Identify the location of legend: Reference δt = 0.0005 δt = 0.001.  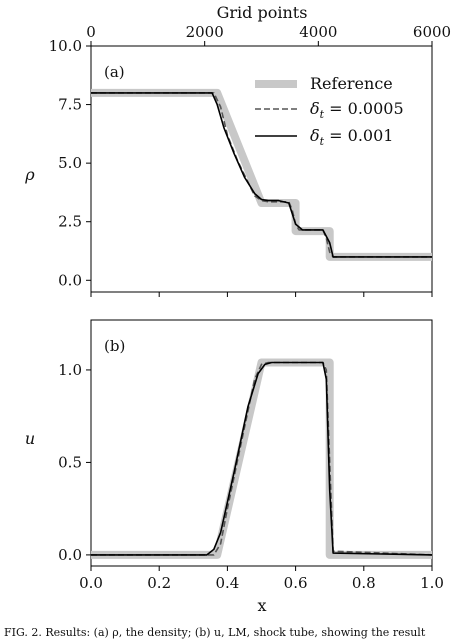
(329, 111).